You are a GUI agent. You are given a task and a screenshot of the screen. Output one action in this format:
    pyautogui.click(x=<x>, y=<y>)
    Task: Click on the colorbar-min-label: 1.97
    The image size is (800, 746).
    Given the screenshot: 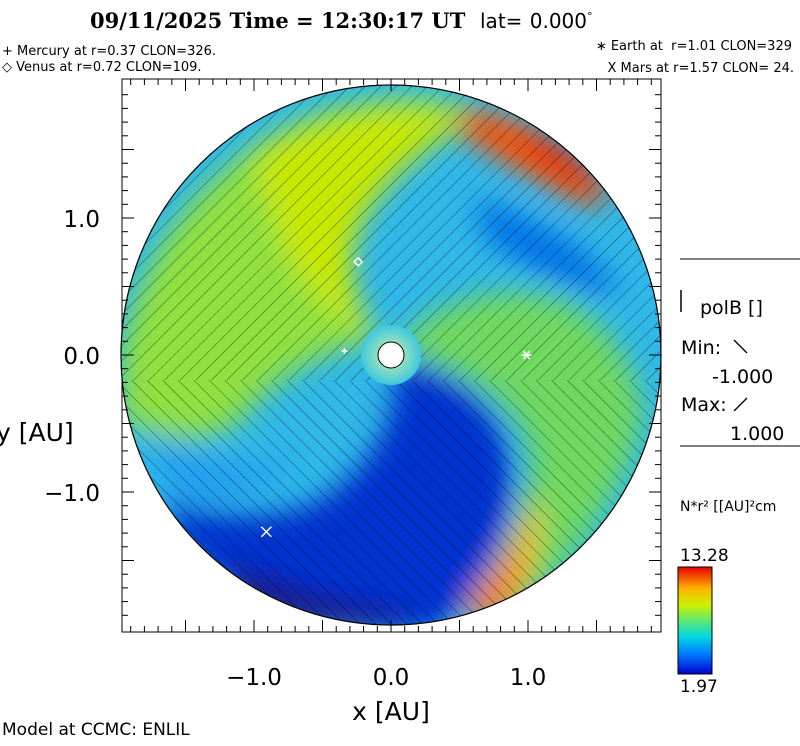 What is the action you would take?
    pyautogui.click(x=699, y=687)
    